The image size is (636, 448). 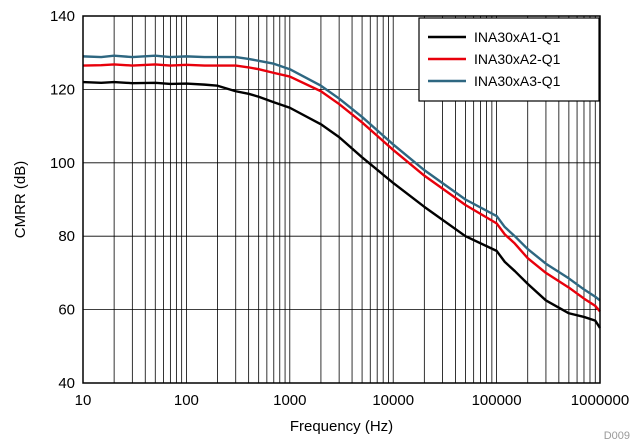 What do you see at coordinates (20, 200) in the screenshot?
I see `y-axis-title: CMRR (dB)` at bounding box center [20, 200].